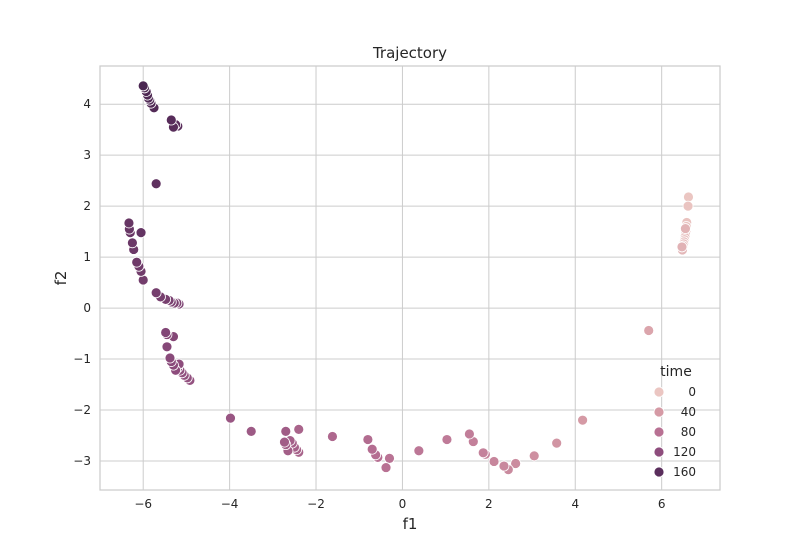 The image size is (800, 550). What do you see at coordinates (403, 504) in the screenshot?
I see `x-tick-label: 0` at bounding box center [403, 504].